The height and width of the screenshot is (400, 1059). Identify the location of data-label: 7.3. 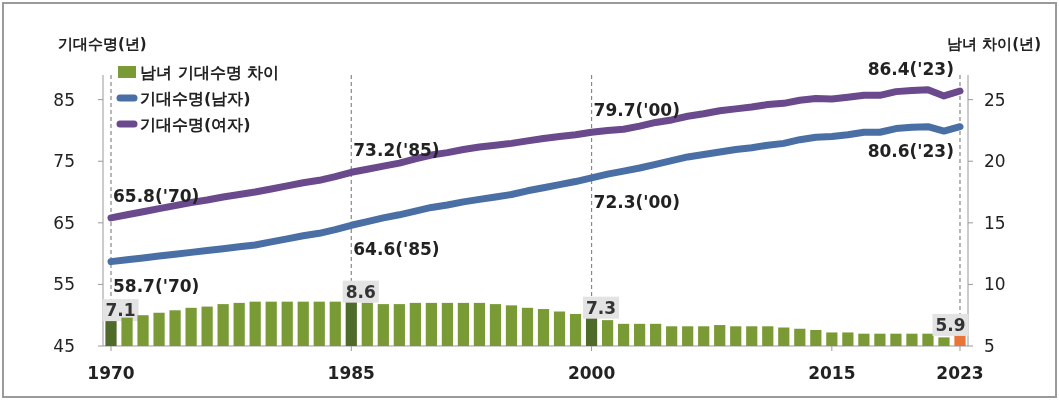
(601, 307).